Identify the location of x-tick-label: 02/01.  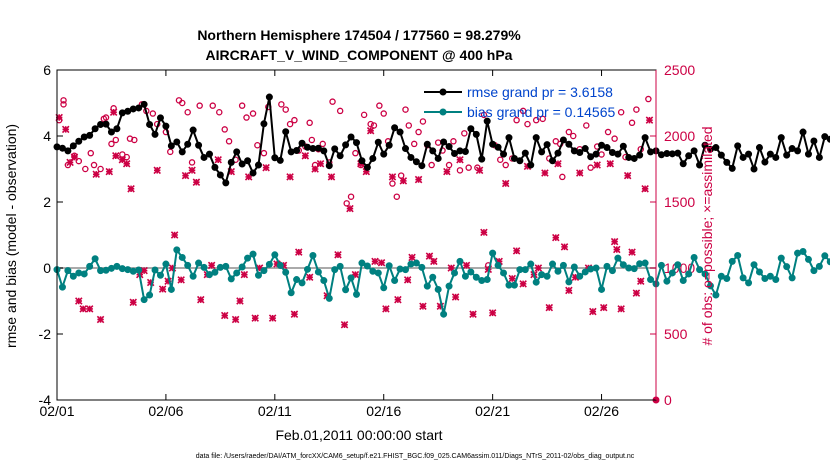
(56, 411).